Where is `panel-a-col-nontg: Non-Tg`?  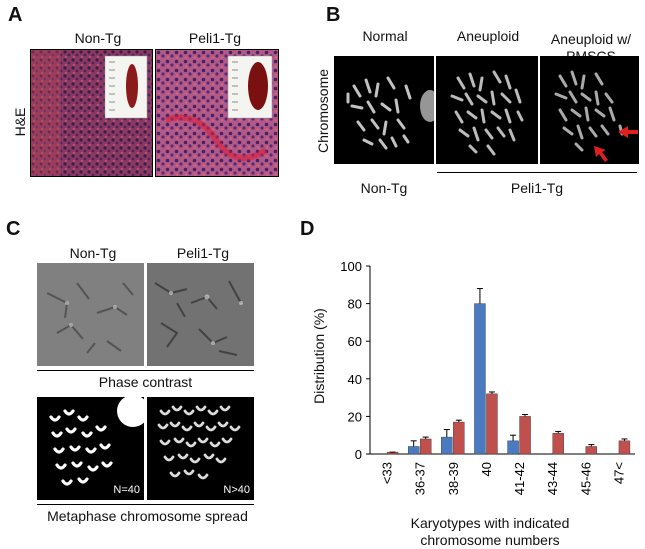
panel-a-col-nontg: Non-Tg is located at coordinates (98, 38).